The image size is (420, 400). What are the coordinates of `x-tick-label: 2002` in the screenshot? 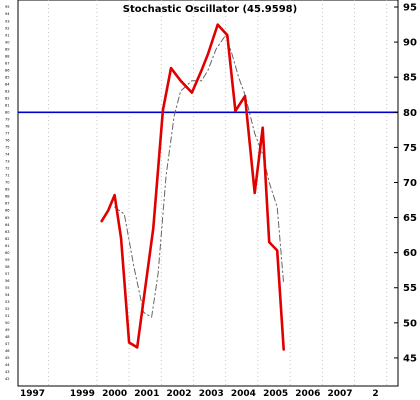 It's located at (178, 394).